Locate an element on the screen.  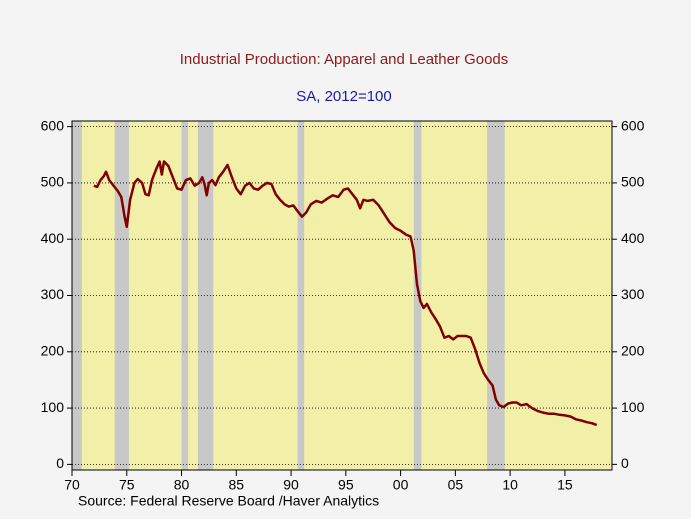
chart-subtitle: SA, 2012=100 is located at coordinates (344, 96).